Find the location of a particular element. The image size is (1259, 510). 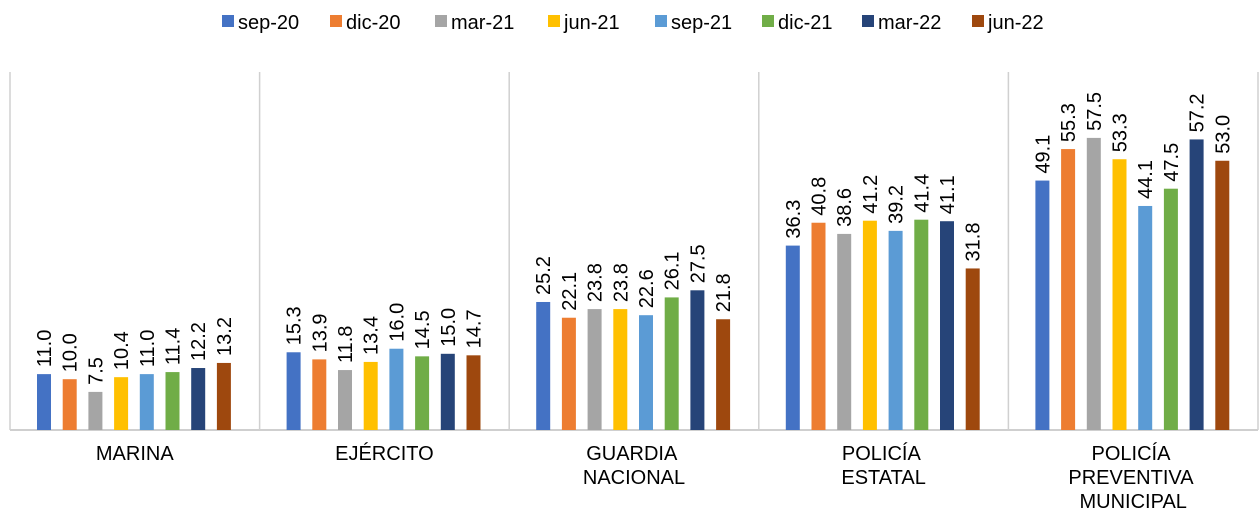

data-label: 7.5 is located at coordinates (96, 371).